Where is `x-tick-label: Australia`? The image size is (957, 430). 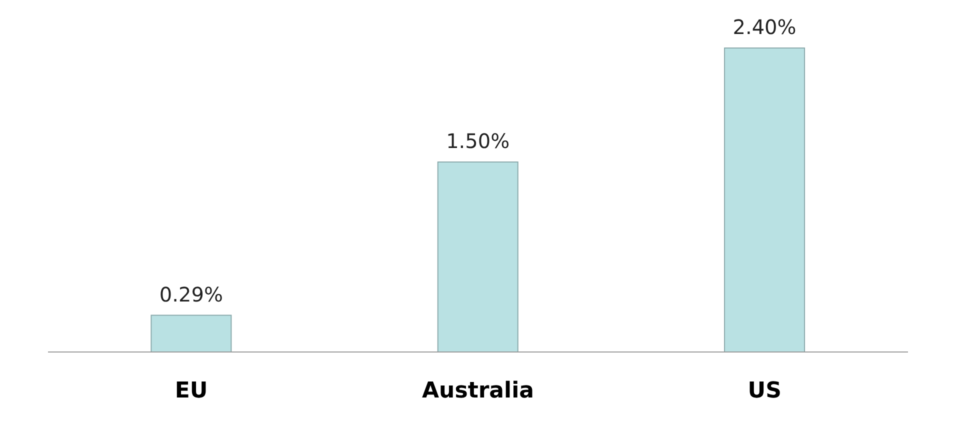
x-tick-label: Australia is located at coordinates (478, 391).